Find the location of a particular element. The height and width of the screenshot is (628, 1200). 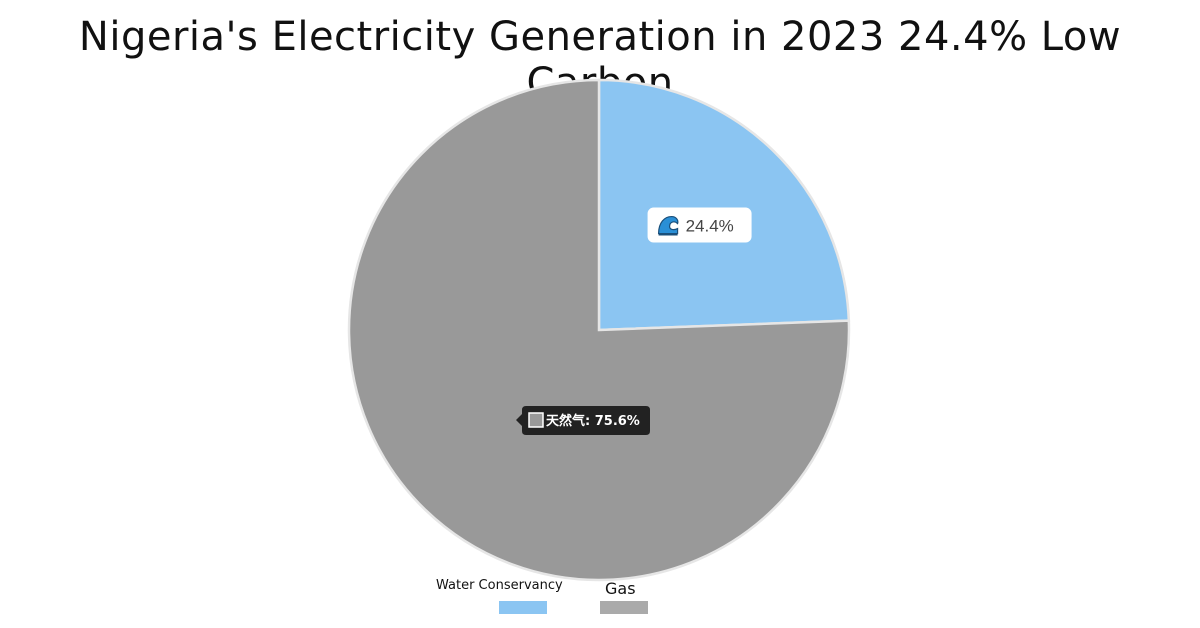

legend-swatch-water is located at coordinates (523, 607).